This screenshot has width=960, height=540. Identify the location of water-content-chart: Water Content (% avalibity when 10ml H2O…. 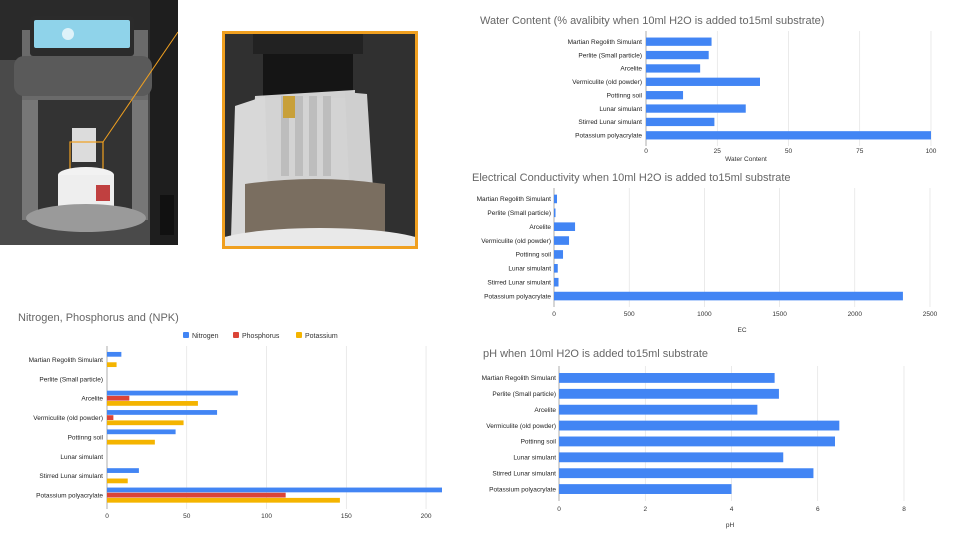
(708, 89).